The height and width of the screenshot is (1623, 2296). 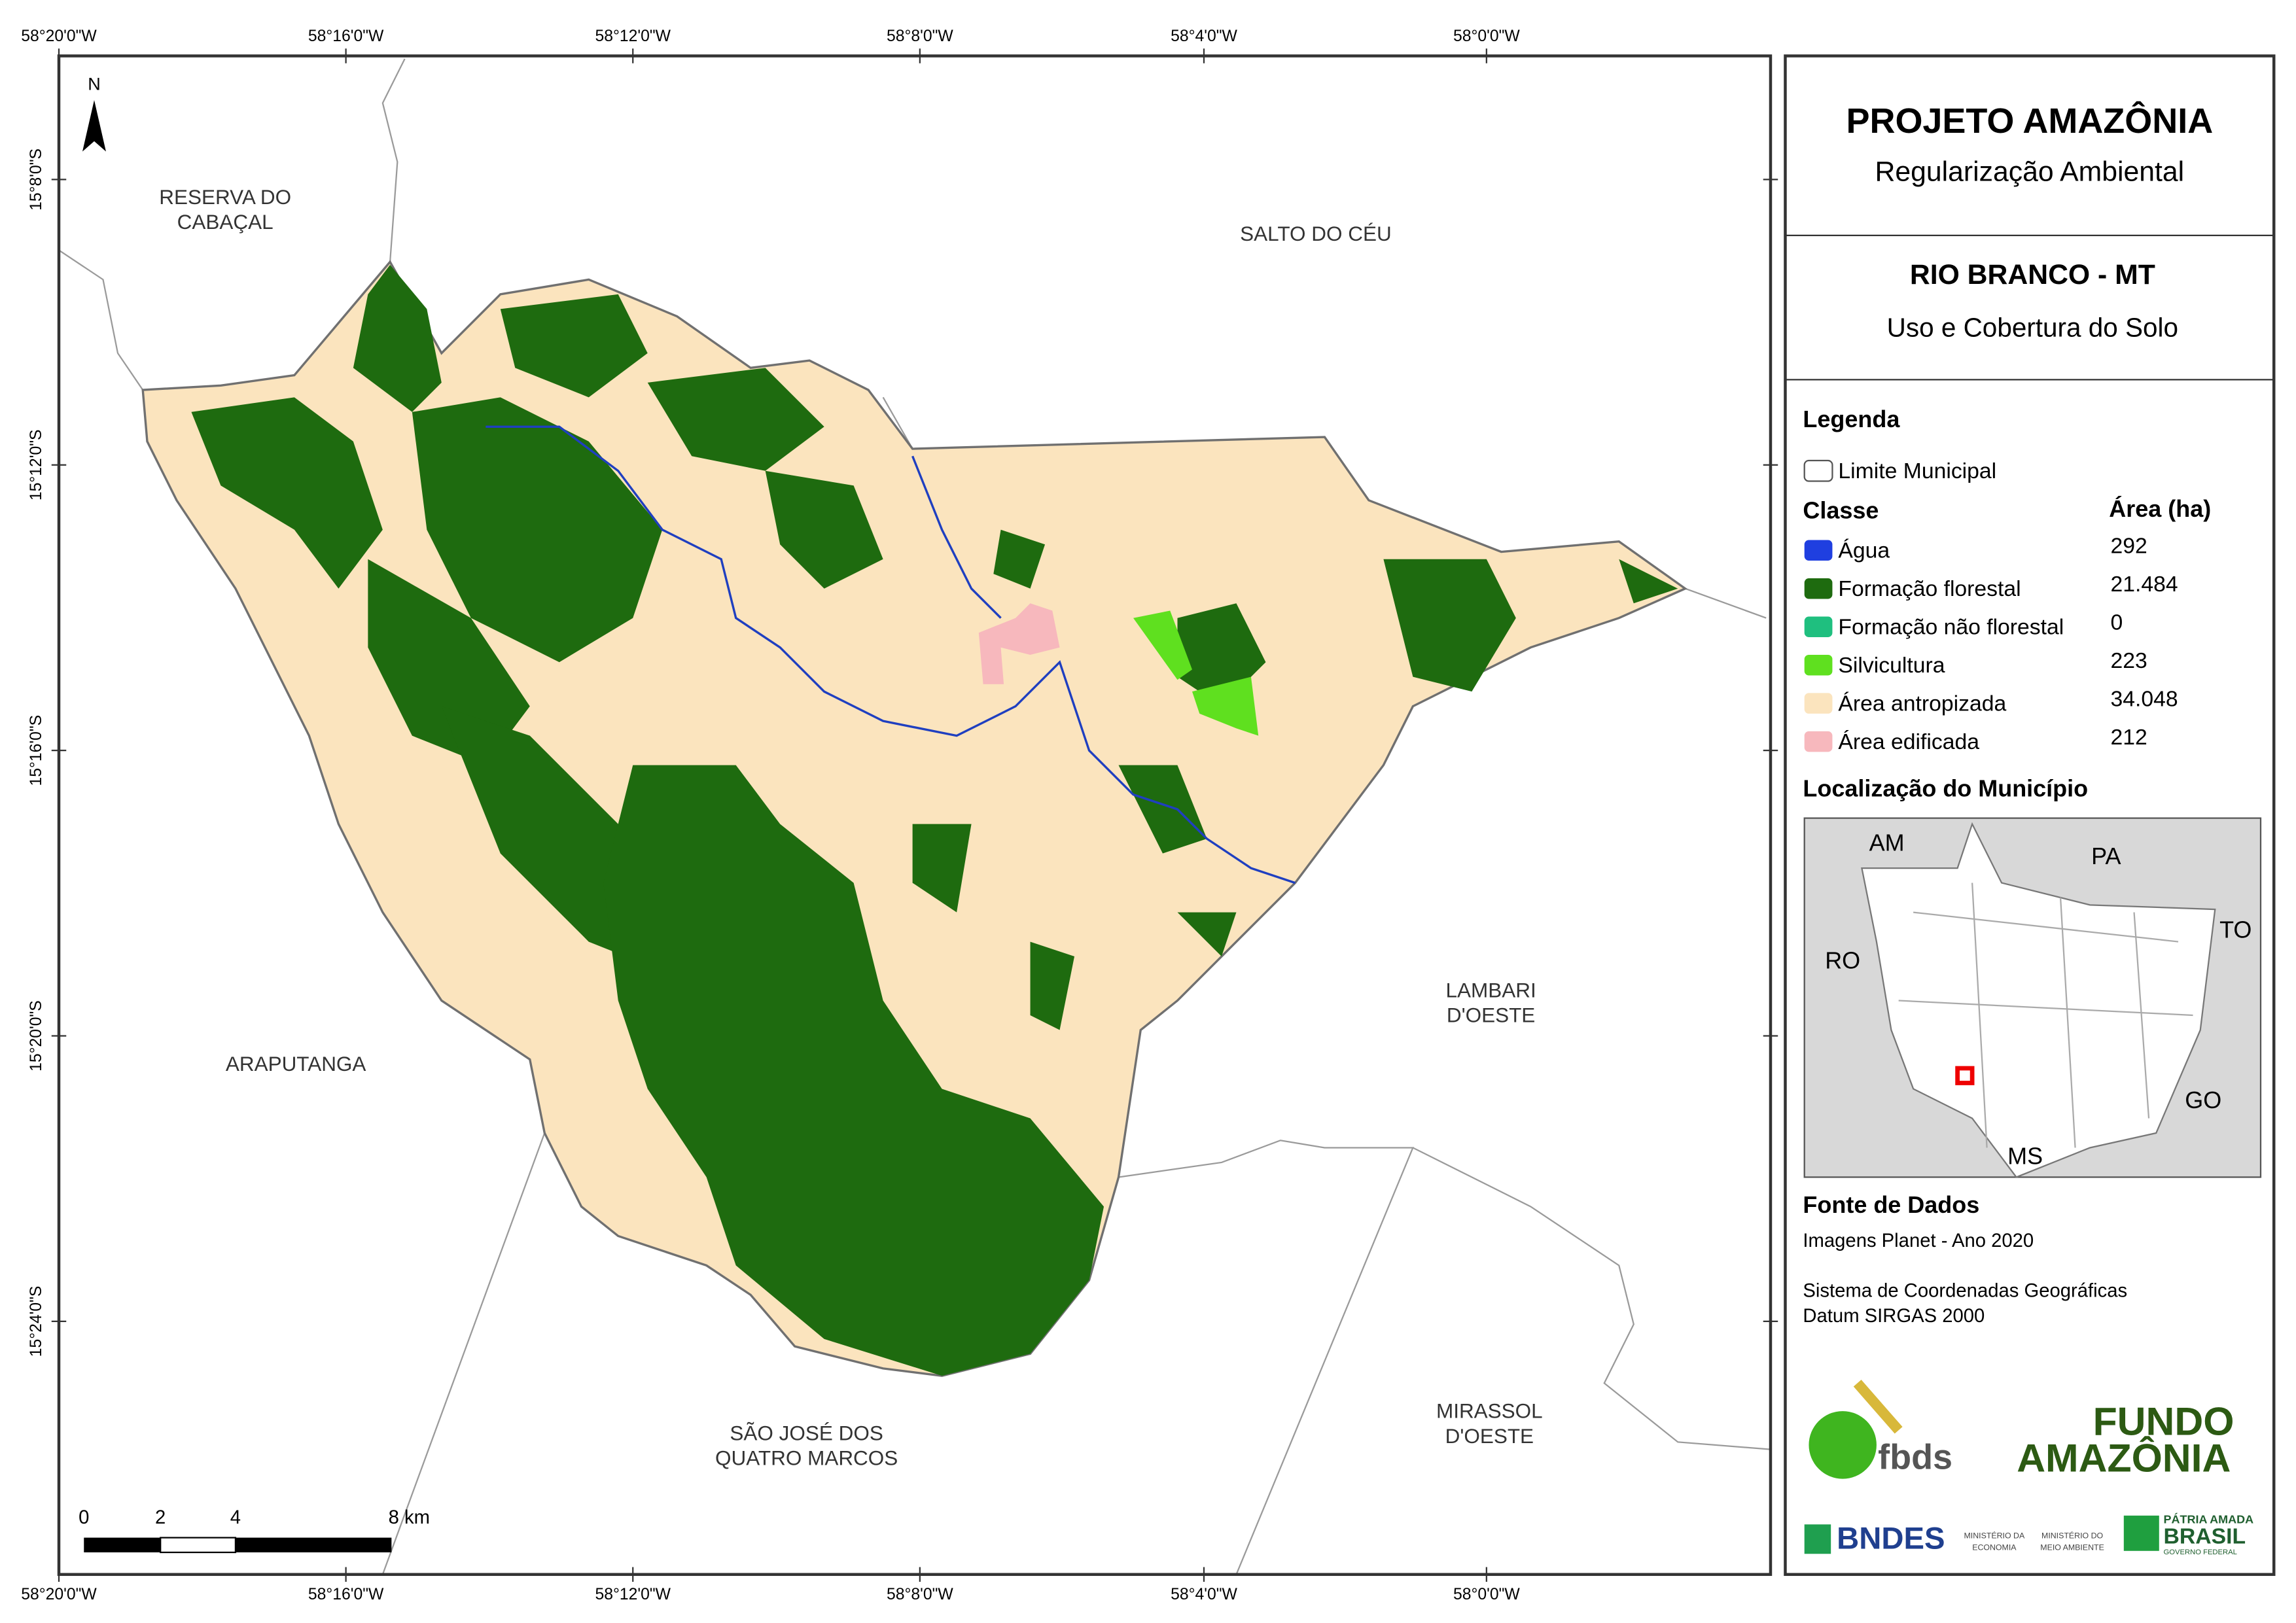 I want to click on neighbor-label: SÃO JOSÉ DOS, so click(x=806, y=1432).